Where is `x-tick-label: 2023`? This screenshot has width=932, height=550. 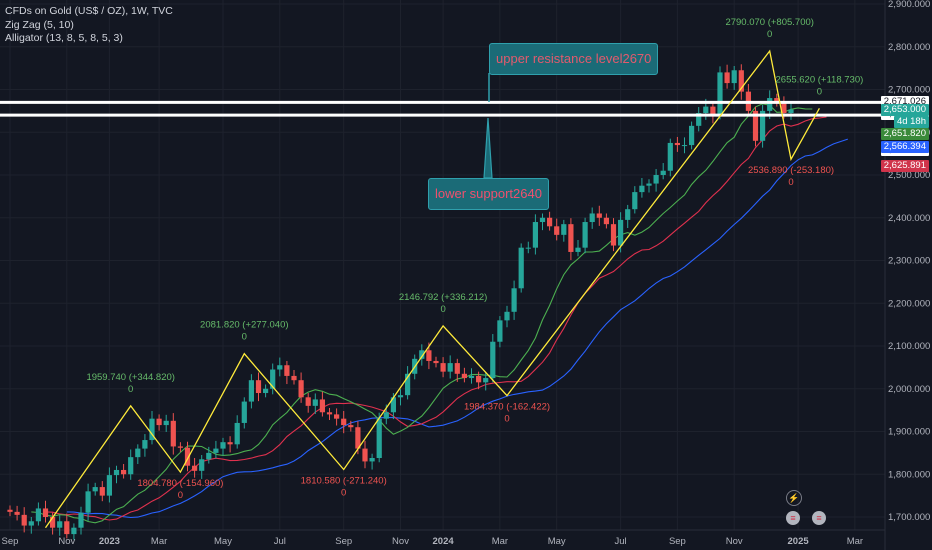 x-tick-label: 2023 is located at coordinates (109, 541).